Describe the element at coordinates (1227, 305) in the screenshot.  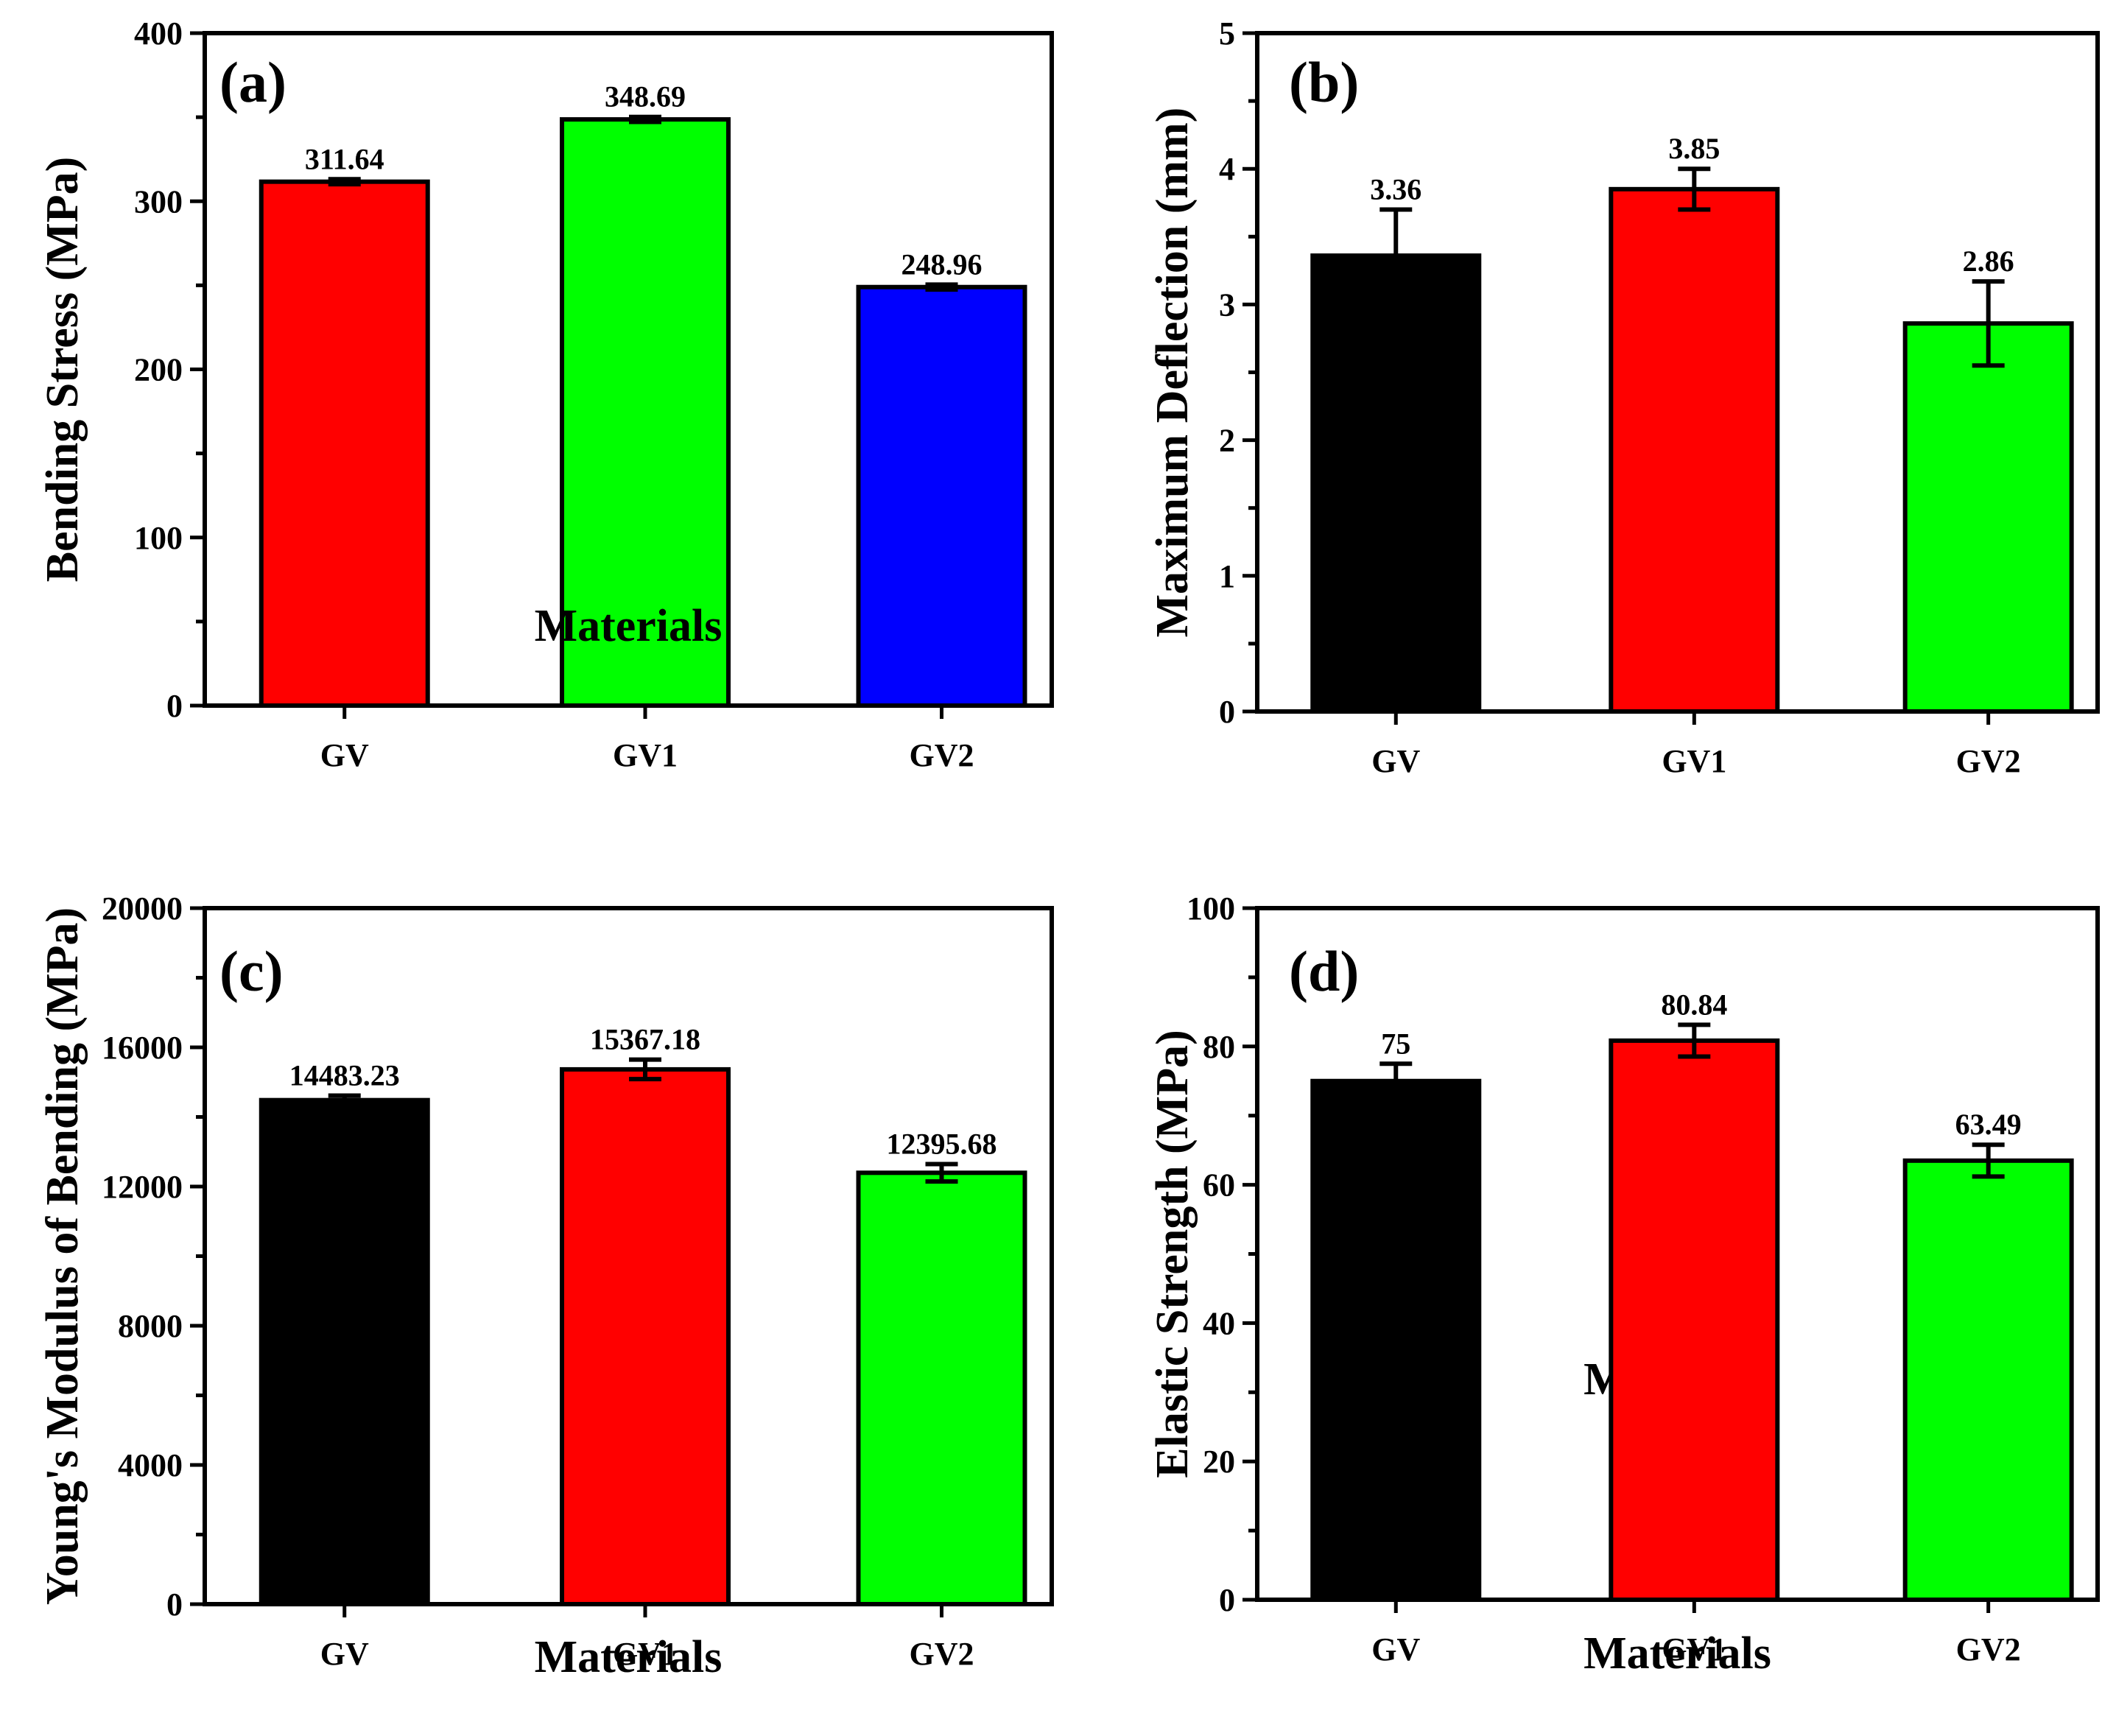
I see `y-tick-label: 3` at that location.